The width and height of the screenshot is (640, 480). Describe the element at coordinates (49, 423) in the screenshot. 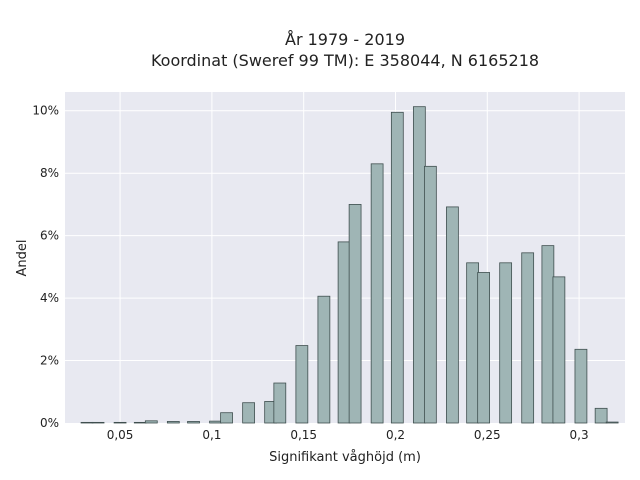

I see `y-tick-label: 0%` at that location.